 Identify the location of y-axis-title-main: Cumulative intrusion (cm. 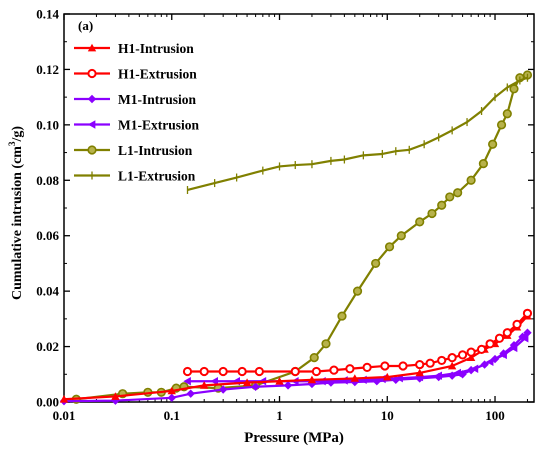
(17, 223).